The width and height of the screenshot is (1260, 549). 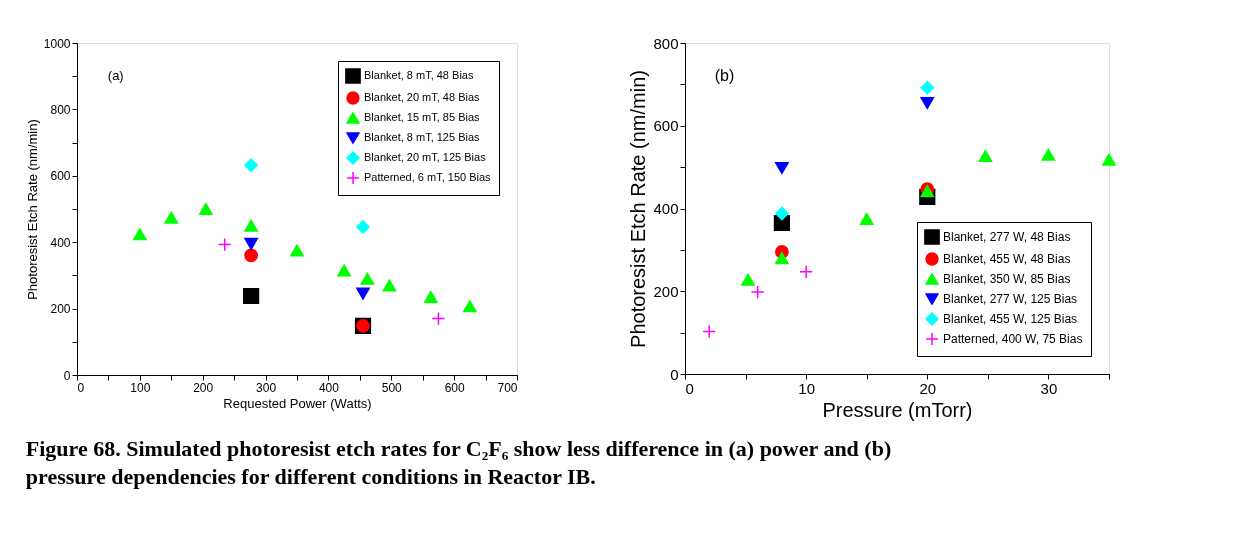 What do you see at coordinates (297, 403) in the screenshot?
I see `x-axis-title: Requested Power (Watts)` at bounding box center [297, 403].